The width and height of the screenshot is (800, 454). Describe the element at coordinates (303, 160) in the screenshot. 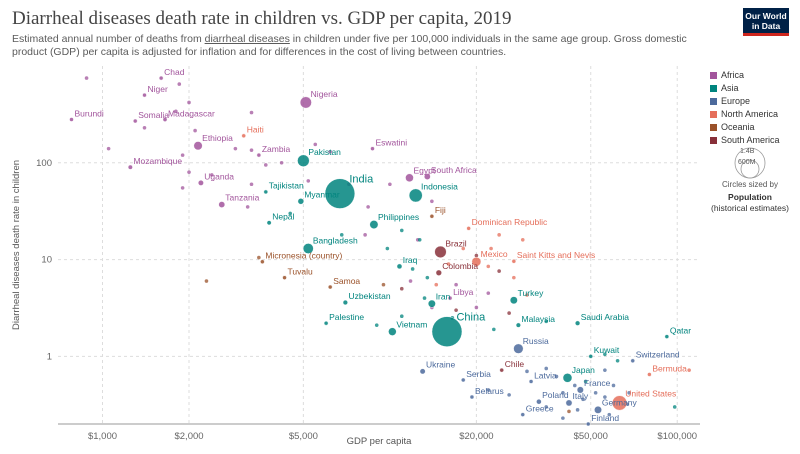

I see `point-pakistan` at that location.